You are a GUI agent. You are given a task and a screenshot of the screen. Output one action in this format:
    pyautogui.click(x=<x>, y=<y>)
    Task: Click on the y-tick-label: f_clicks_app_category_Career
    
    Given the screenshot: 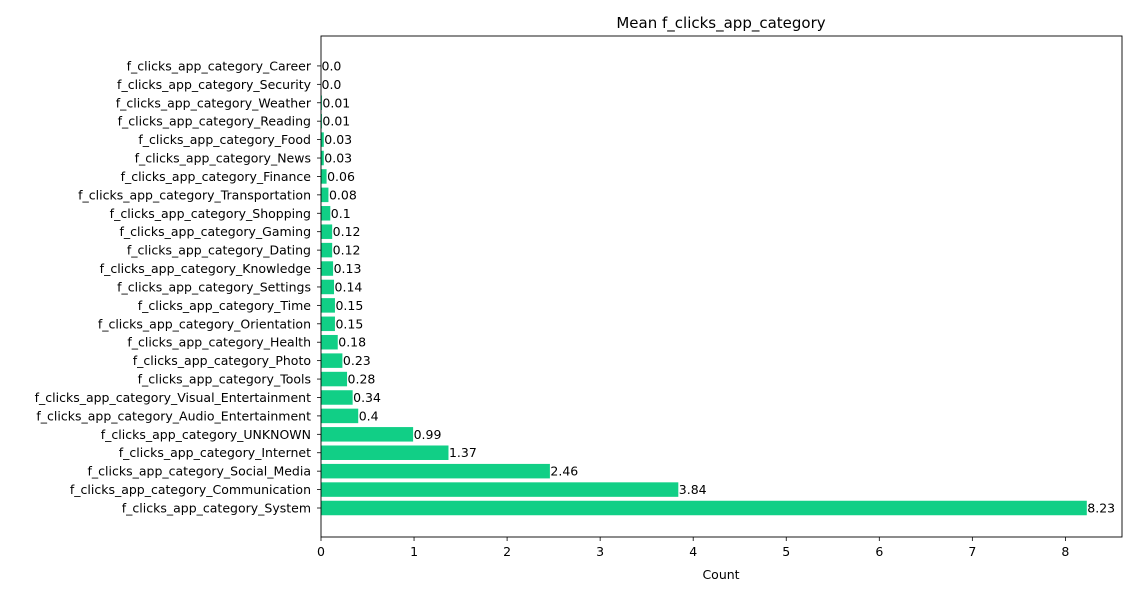 What is the action you would take?
    pyautogui.click(x=219, y=65)
    